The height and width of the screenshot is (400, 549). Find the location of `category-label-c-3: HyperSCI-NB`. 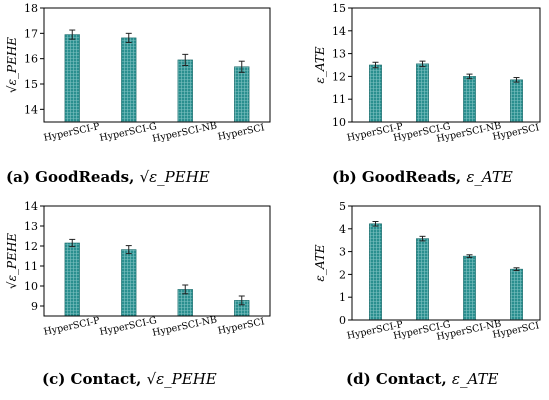

category-label-c-3: HyperSCI-NB is located at coordinates (184, 326).